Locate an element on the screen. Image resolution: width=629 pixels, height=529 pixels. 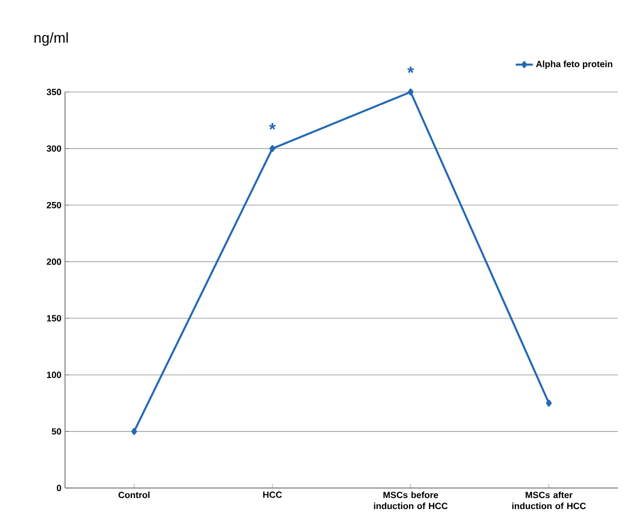
y-tick-label: 250 is located at coordinates (54, 205).